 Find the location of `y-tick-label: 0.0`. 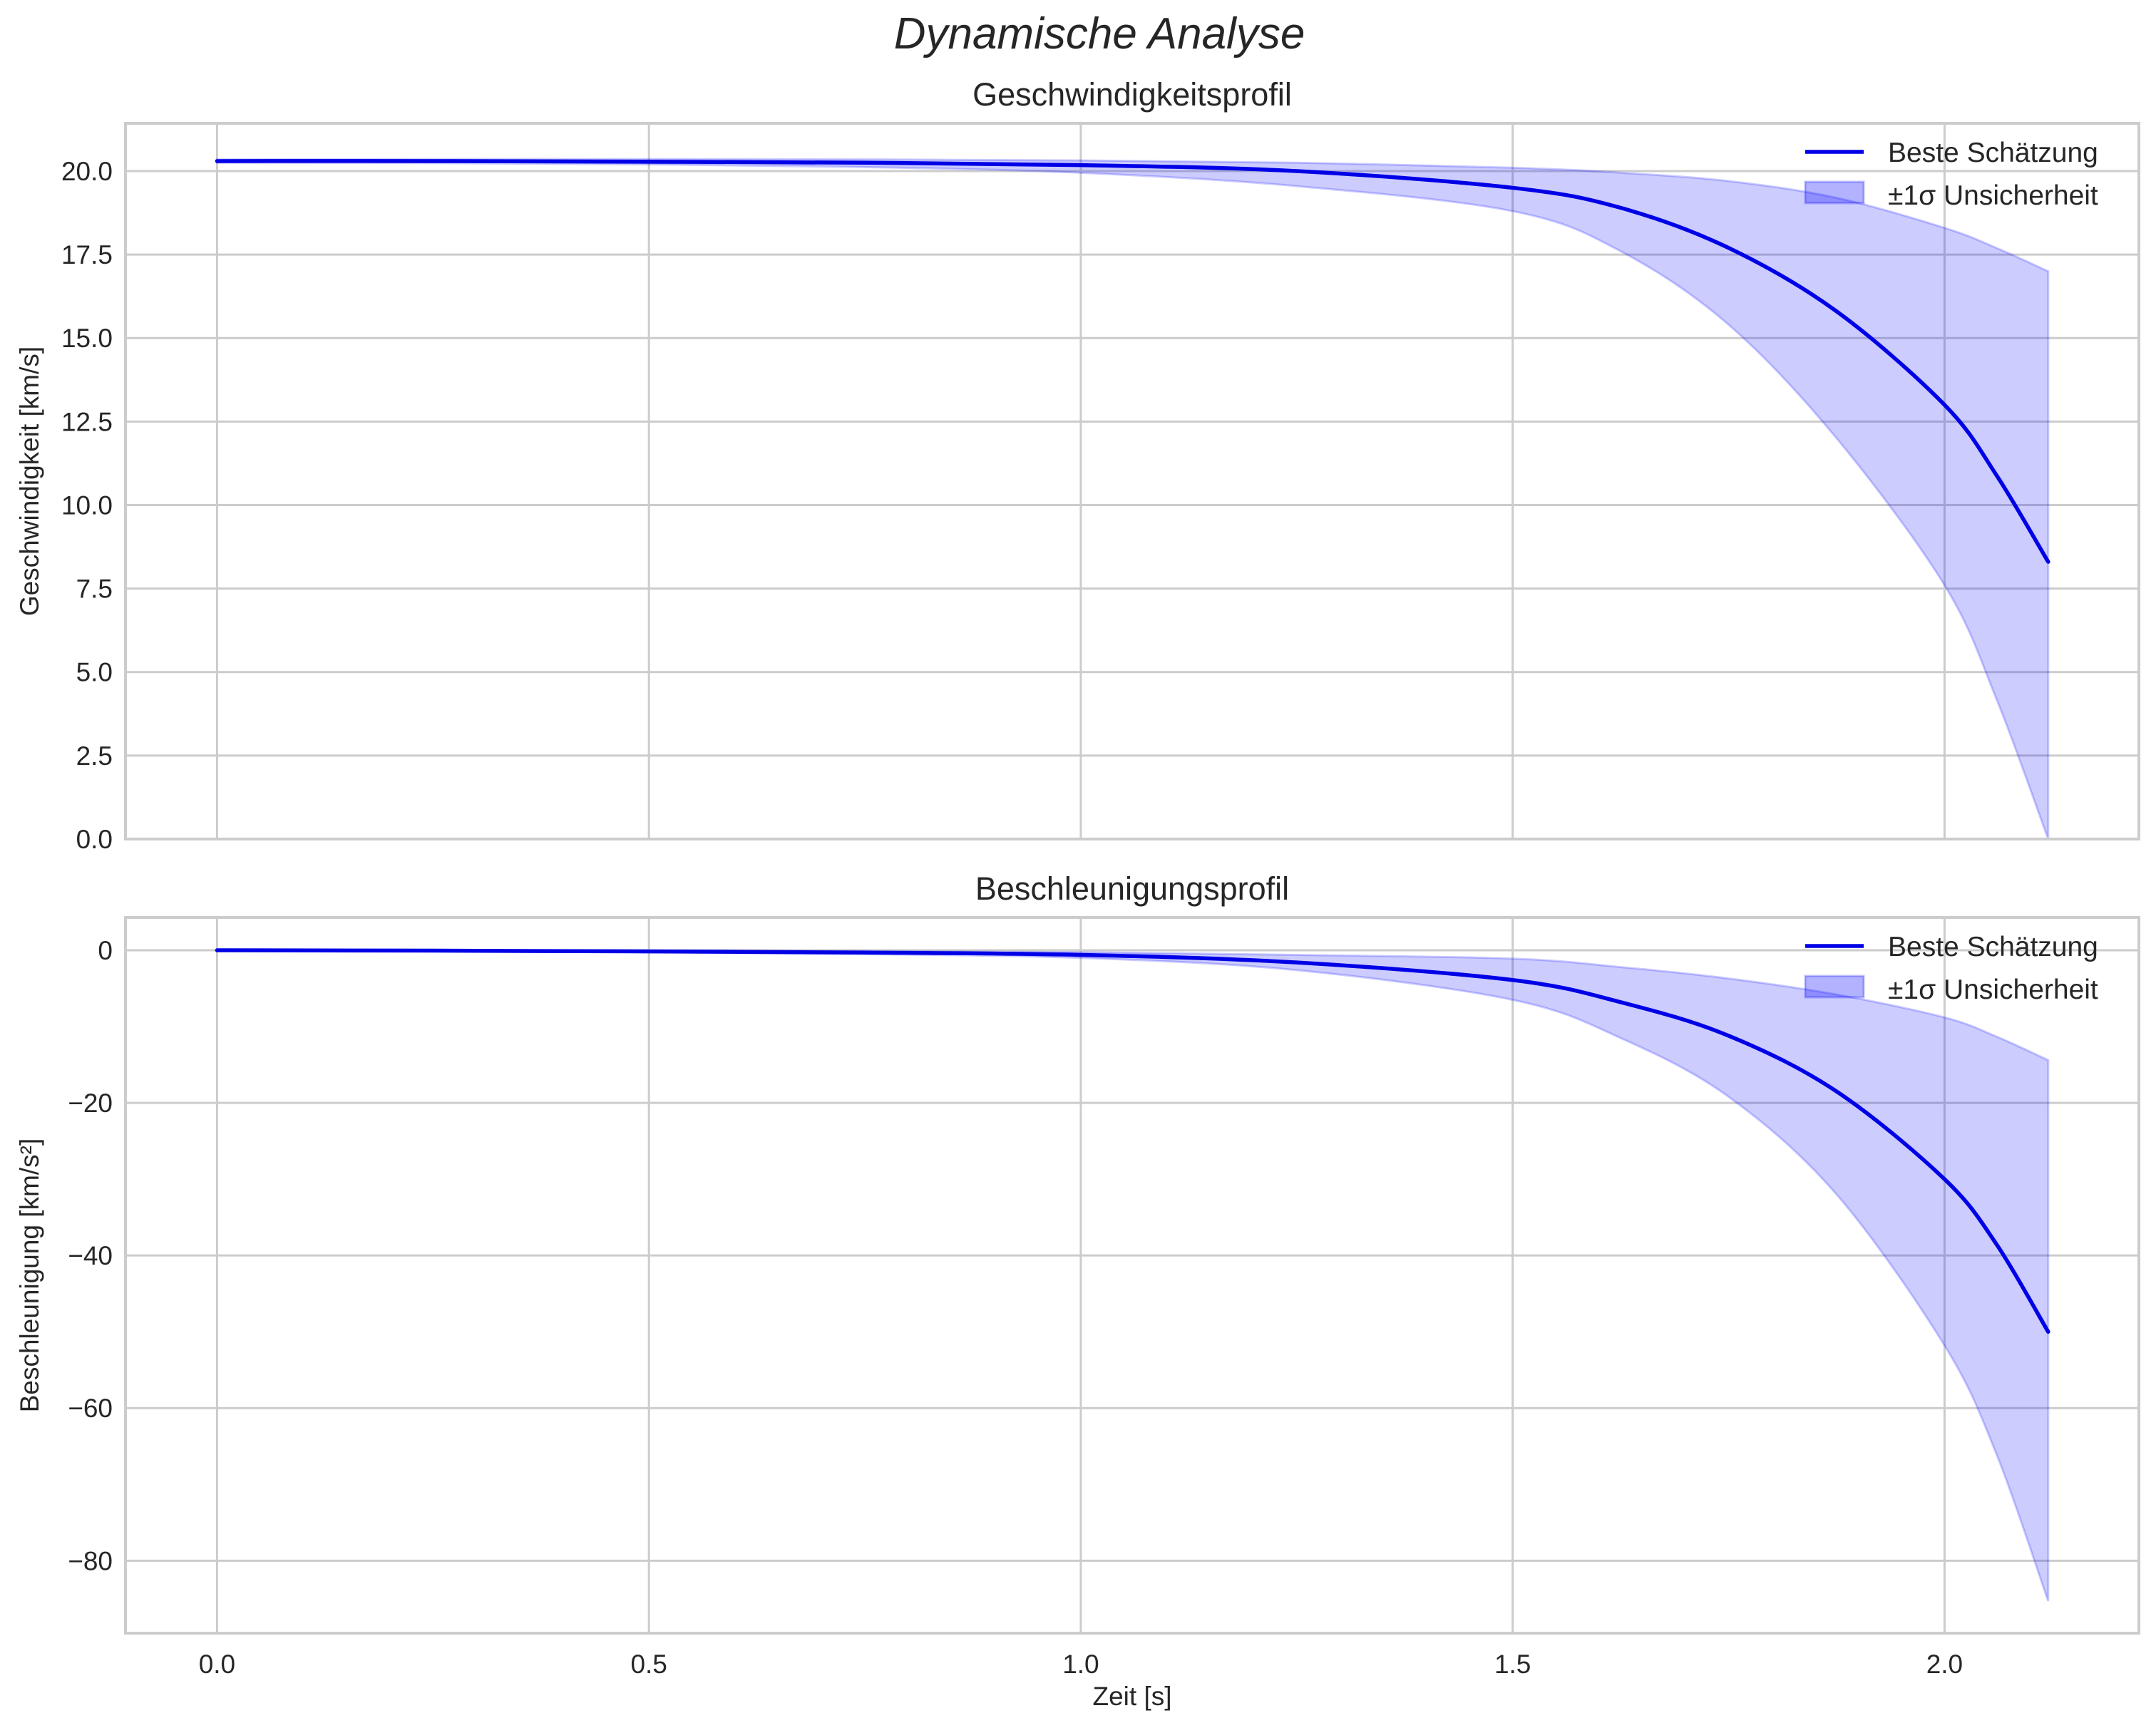

y-tick-label: 0.0 is located at coordinates (94, 839).